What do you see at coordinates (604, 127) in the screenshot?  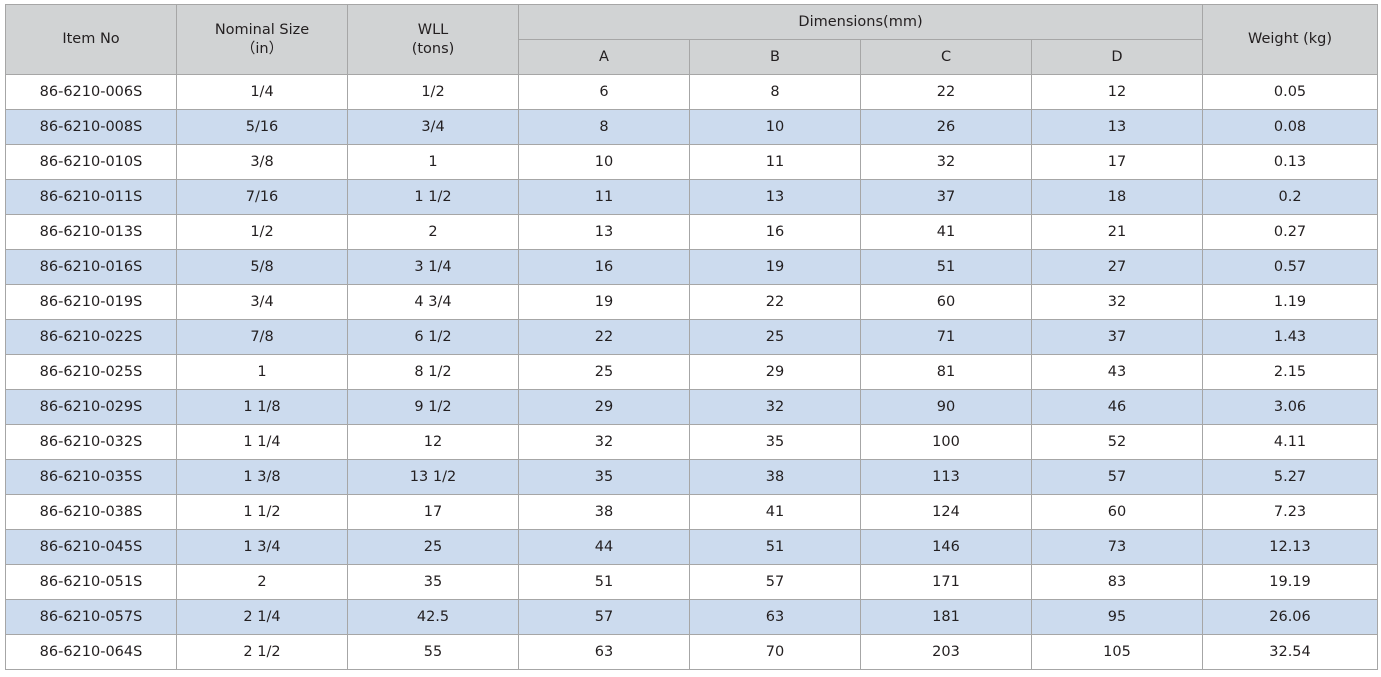 I see `dim-a-cell: 8` at bounding box center [604, 127].